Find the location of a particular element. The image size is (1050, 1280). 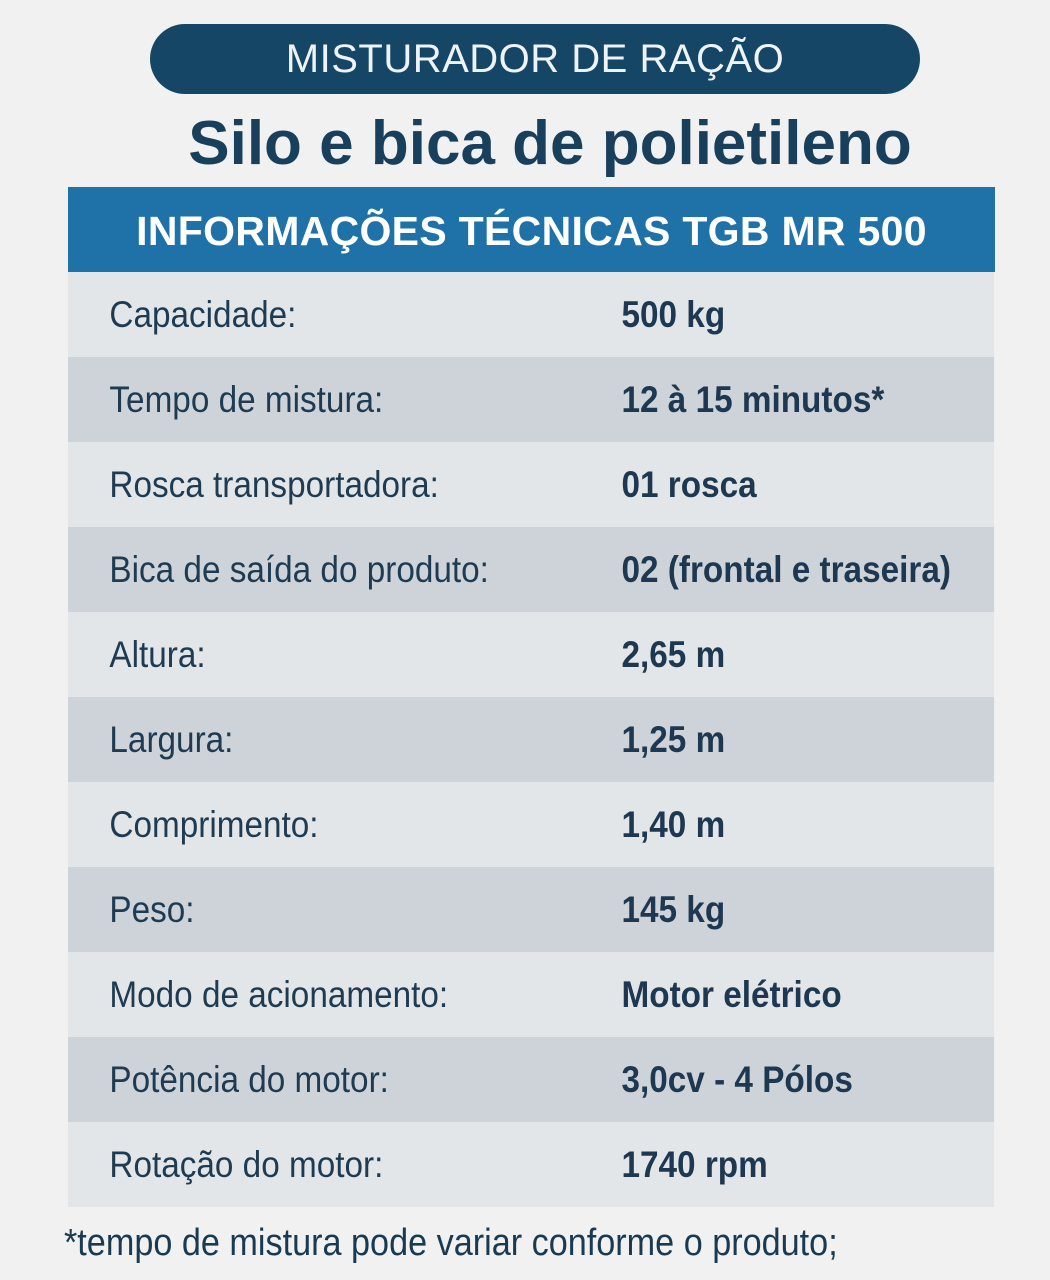

table-row: Largura: 1,25 m is located at coordinates (531, 739).